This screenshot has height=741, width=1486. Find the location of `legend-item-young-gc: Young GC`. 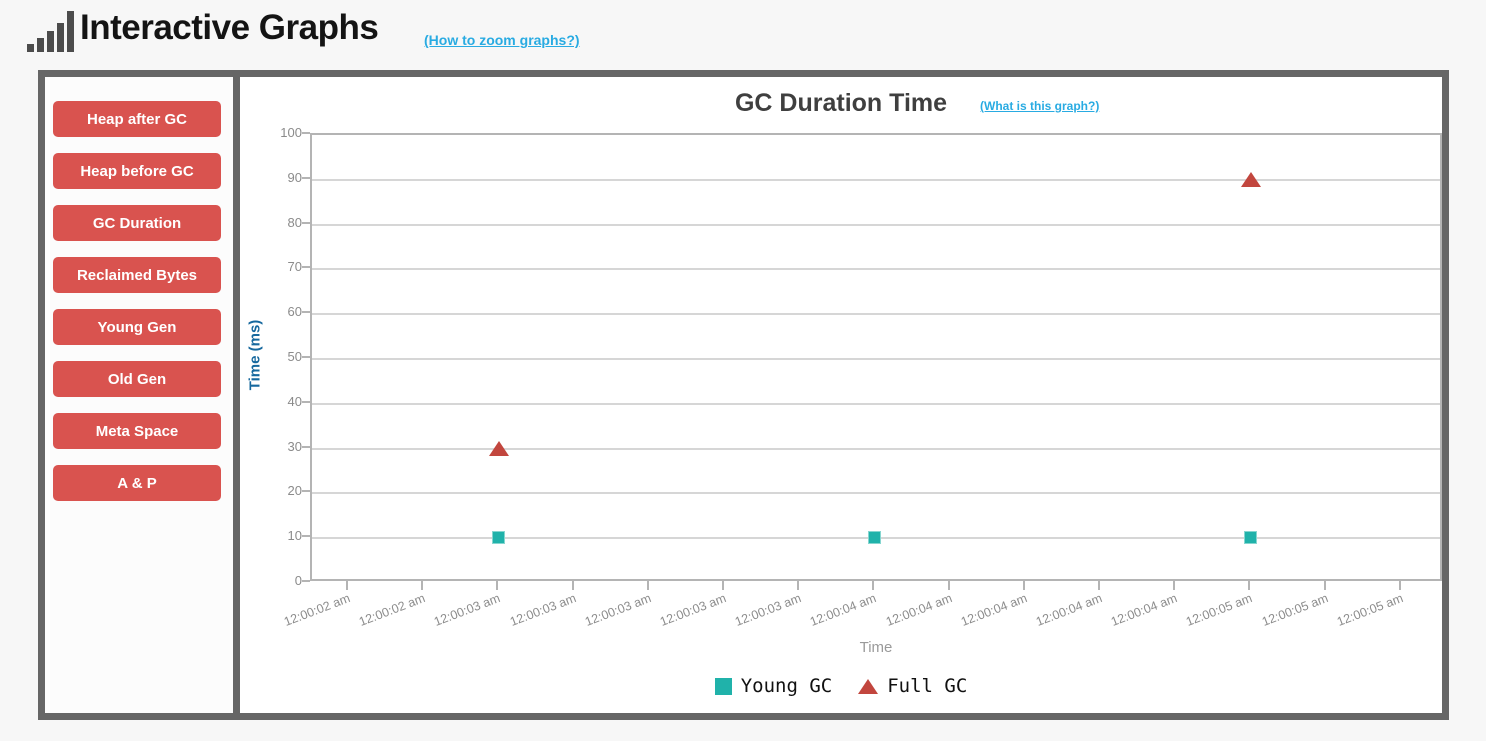

legend-item-young-gc: Young GC is located at coordinates (773, 686).